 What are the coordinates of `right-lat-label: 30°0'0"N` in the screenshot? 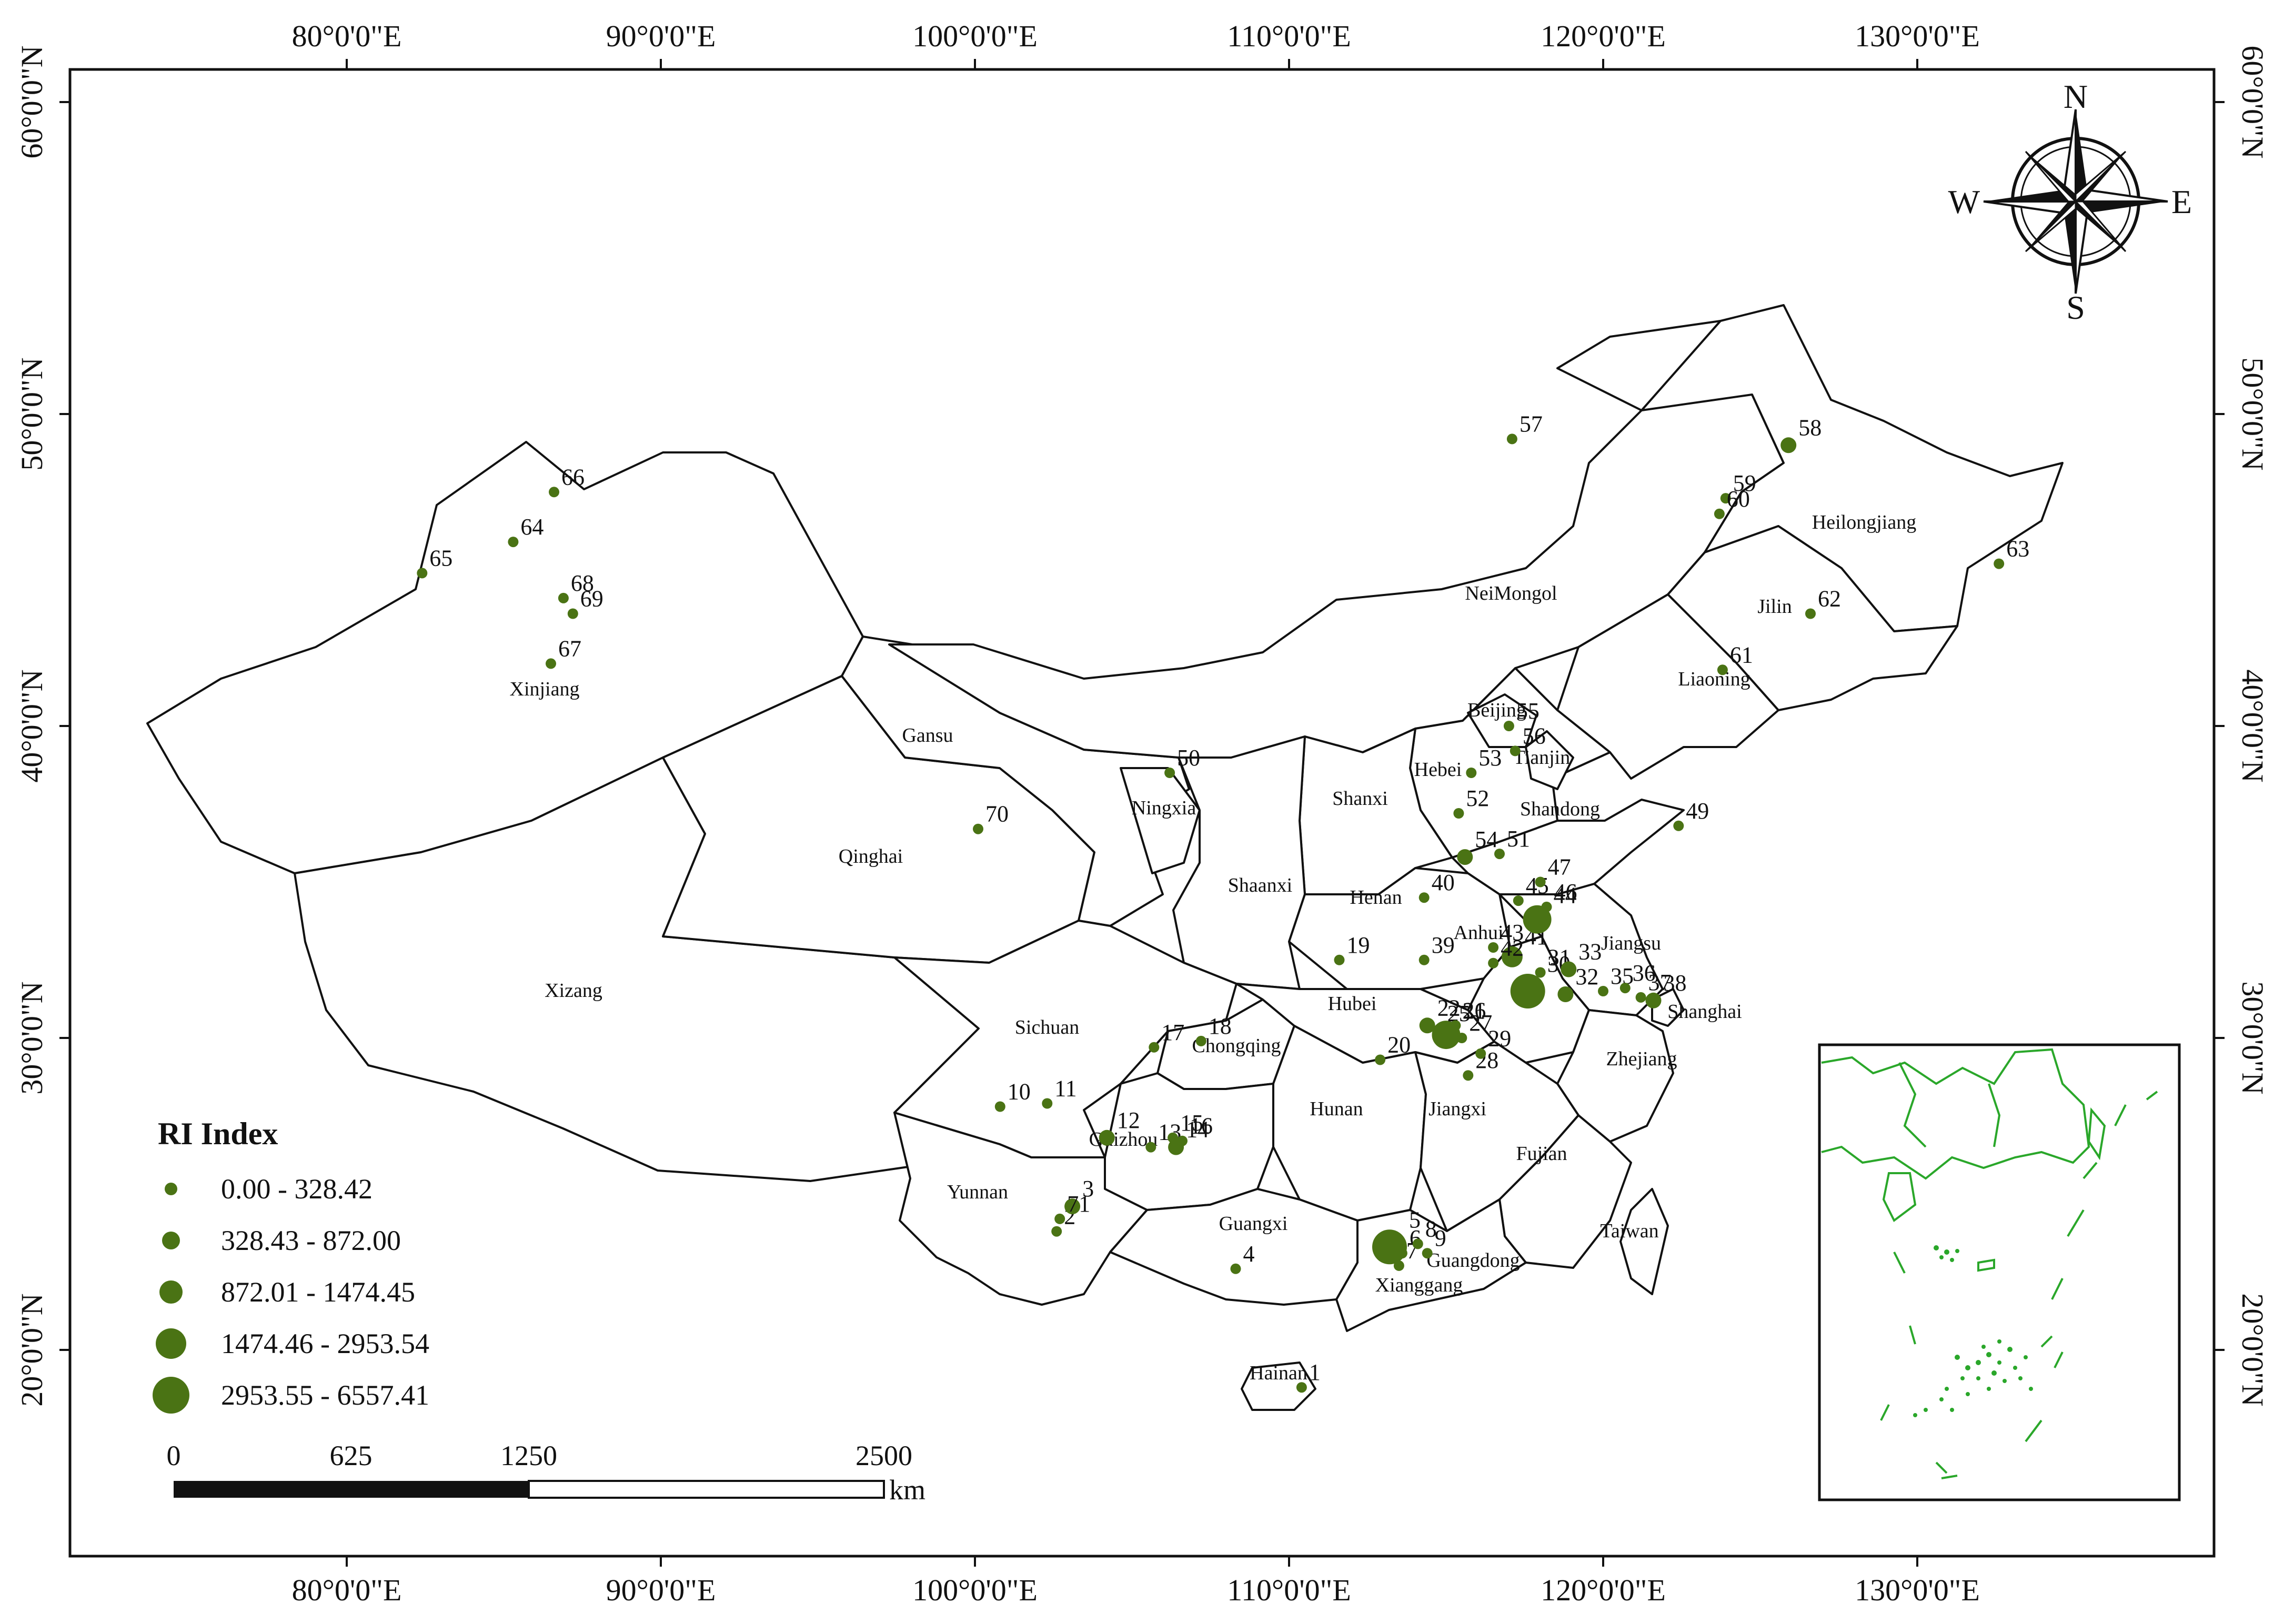 It's located at (2253, 1037).